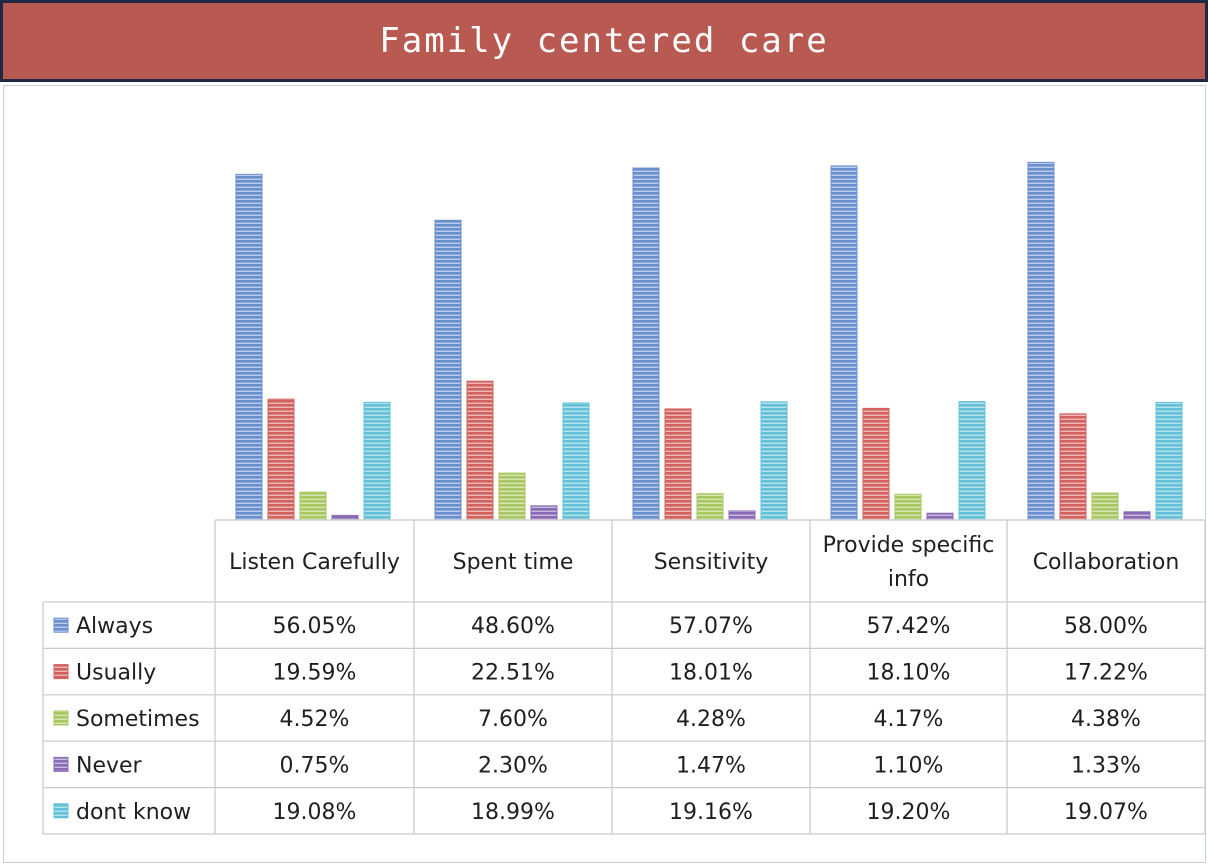  What do you see at coordinates (513, 562) in the screenshot?
I see `category-label: Spent time` at bounding box center [513, 562].